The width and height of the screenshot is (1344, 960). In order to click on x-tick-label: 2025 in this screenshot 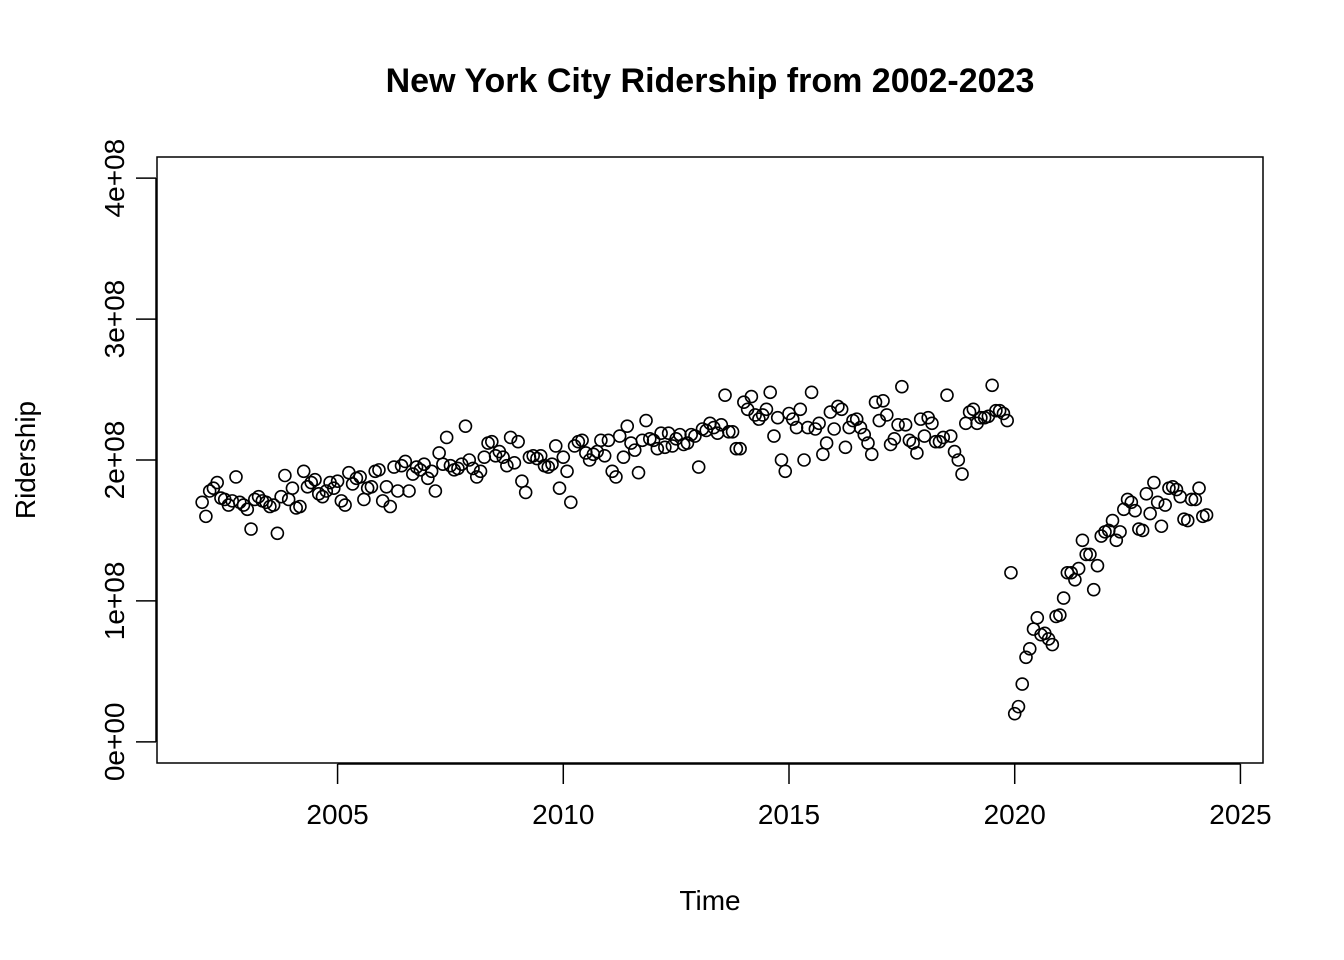, I will do `click(1240, 814)`.